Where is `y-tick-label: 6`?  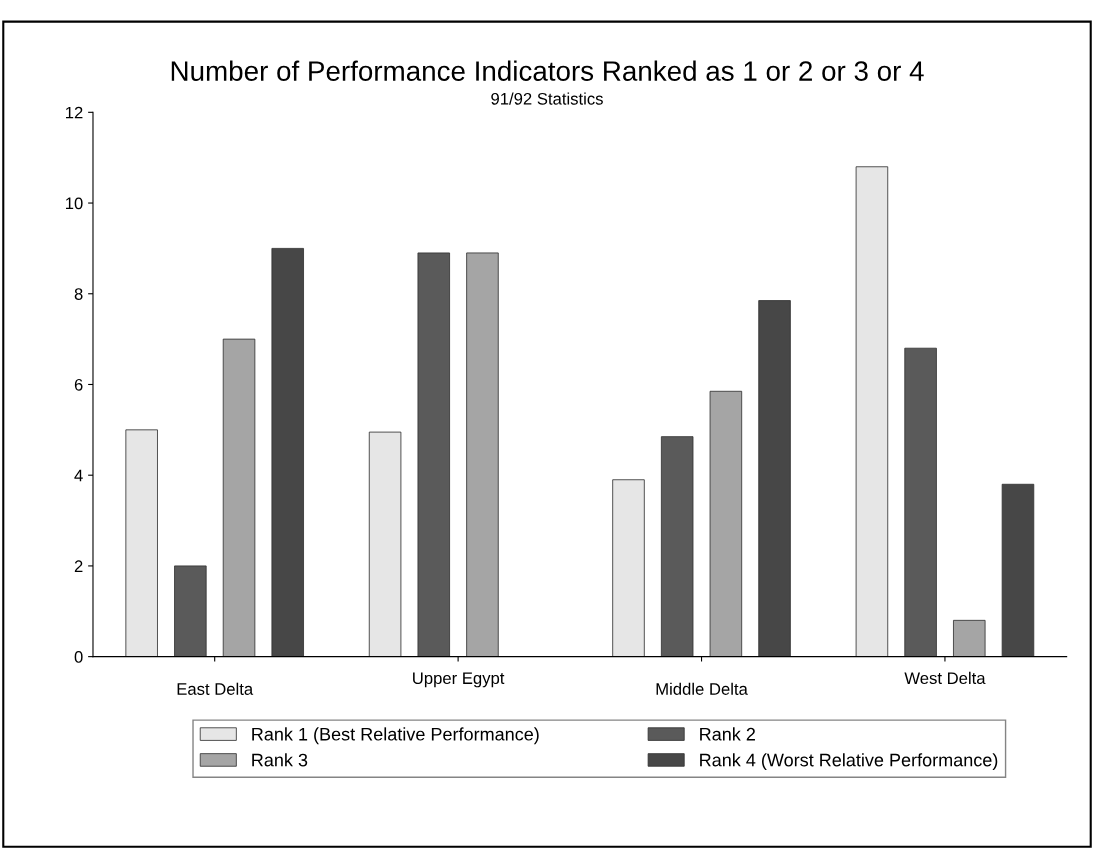
y-tick-label: 6 is located at coordinates (78, 384).